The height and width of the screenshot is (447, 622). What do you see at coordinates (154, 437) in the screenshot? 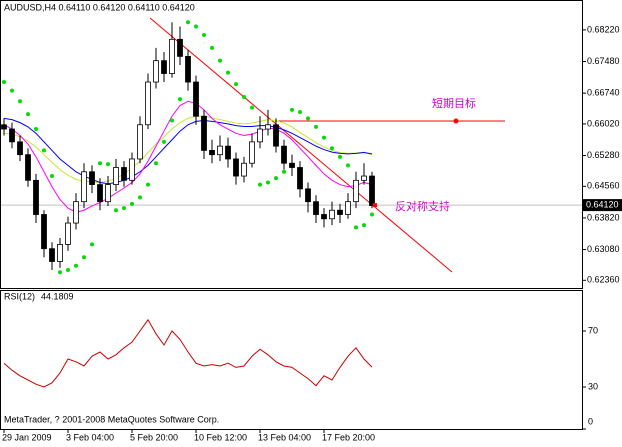
I see `x-tick-label: 5 Feb 20:00` at bounding box center [154, 437].